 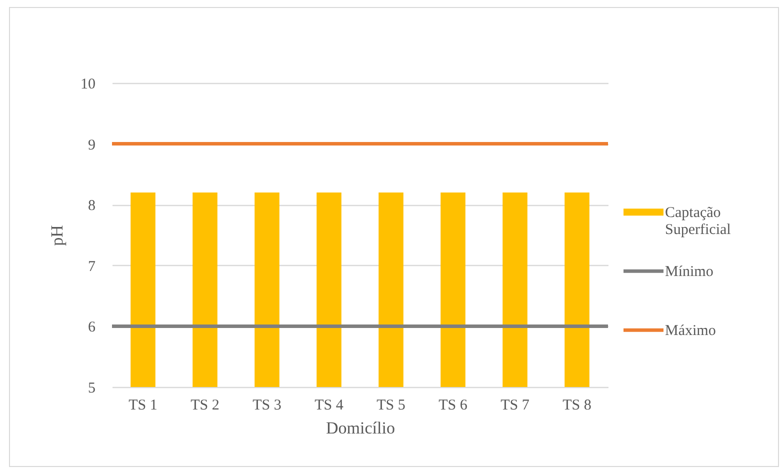 What do you see at coordinates (92, 206) in the screenshot?
I see `y-tick-label: 8` at bounding box center [92, 206].